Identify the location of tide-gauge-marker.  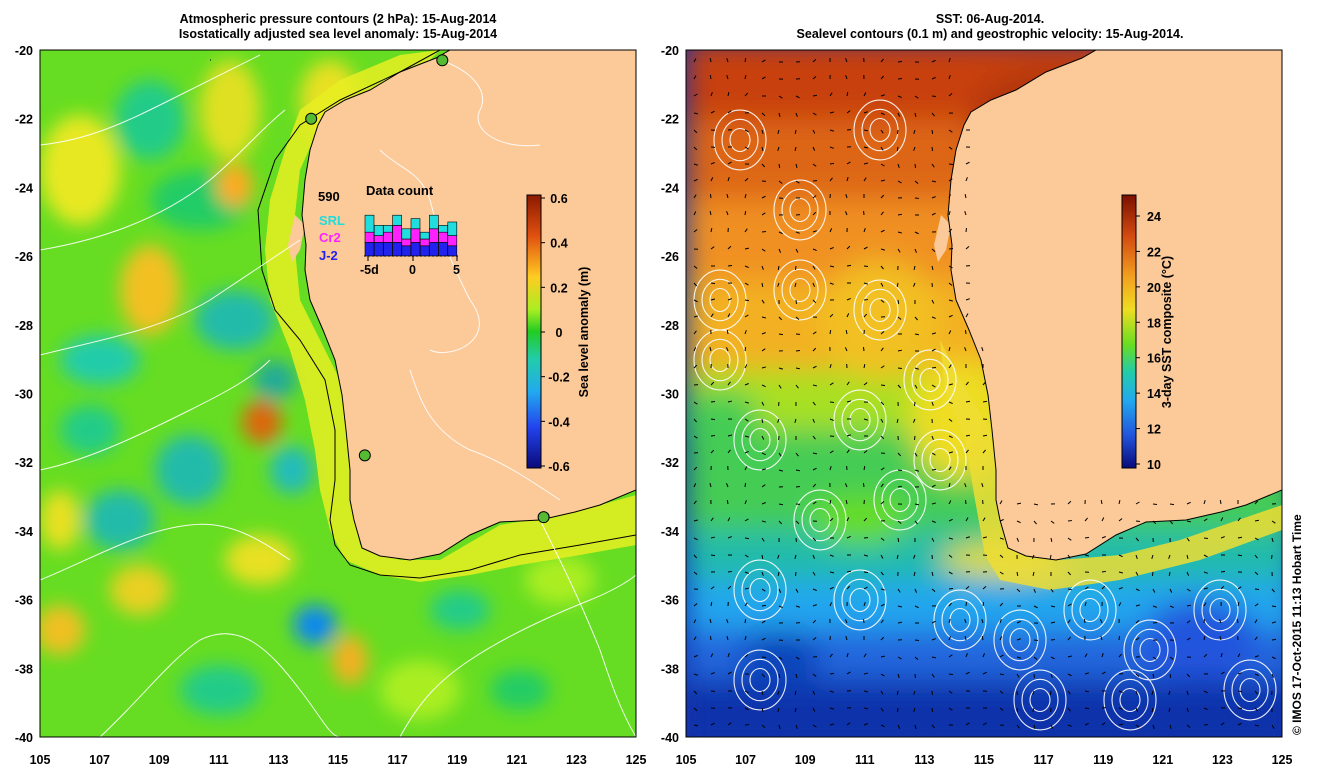
(311, 118).